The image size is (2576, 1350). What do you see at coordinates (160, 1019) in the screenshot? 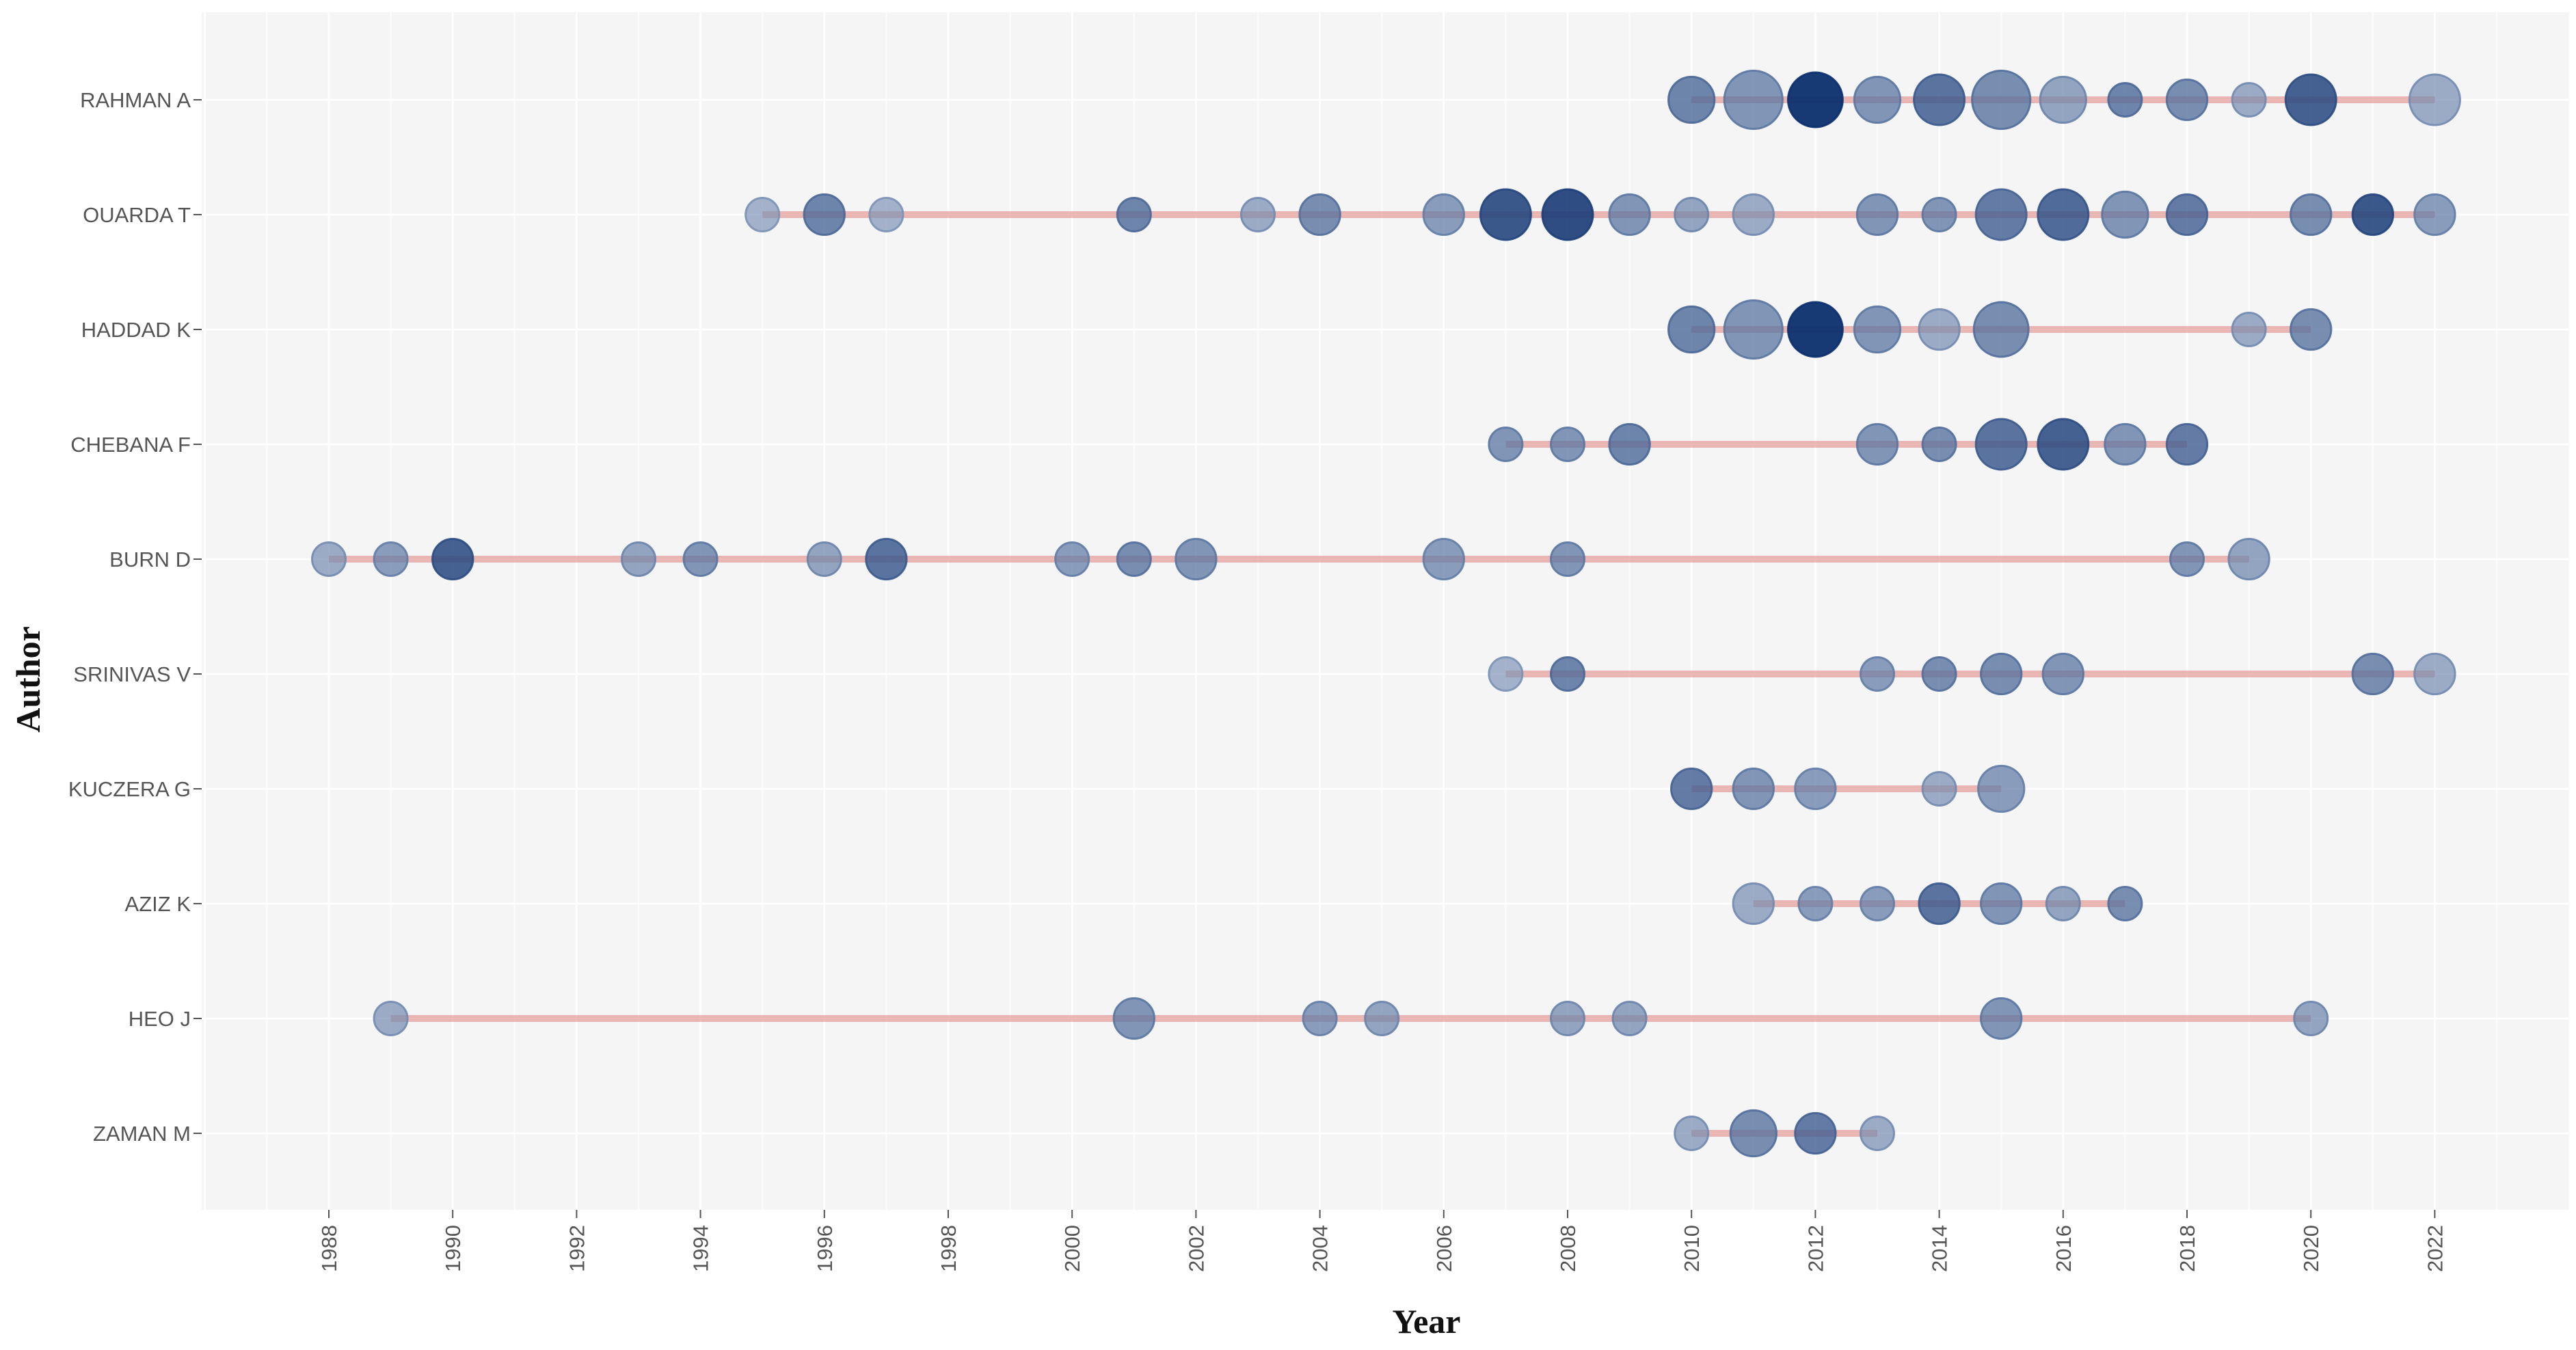
I see `y-tick-label: HEO J` at bounding box center [160, 1019].